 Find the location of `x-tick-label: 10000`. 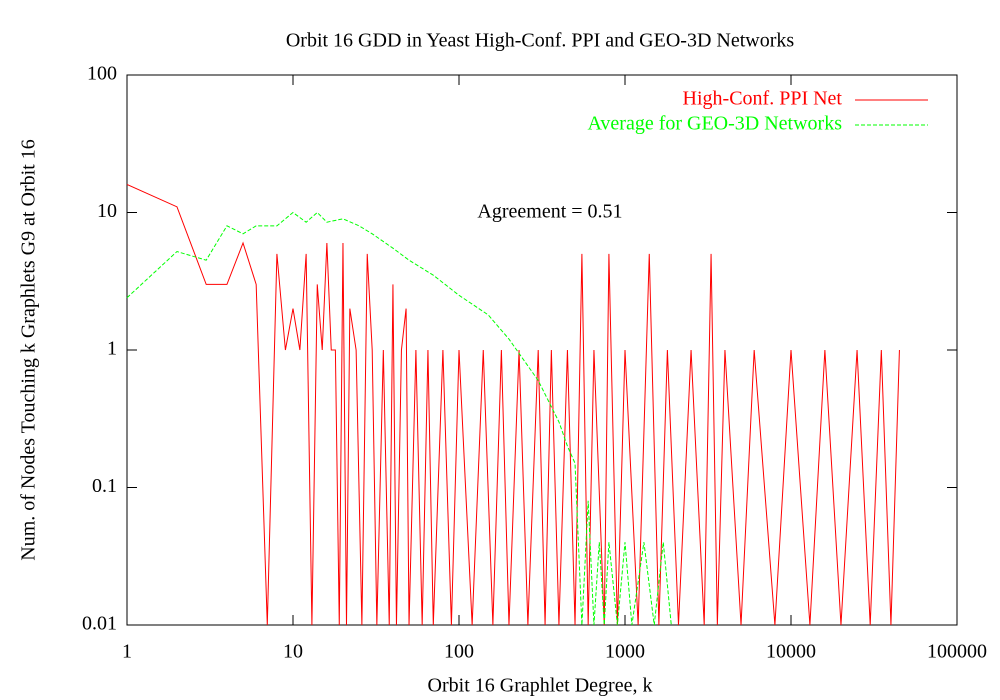

x-tick-label: 10000 is located at coordinates (791, 652).